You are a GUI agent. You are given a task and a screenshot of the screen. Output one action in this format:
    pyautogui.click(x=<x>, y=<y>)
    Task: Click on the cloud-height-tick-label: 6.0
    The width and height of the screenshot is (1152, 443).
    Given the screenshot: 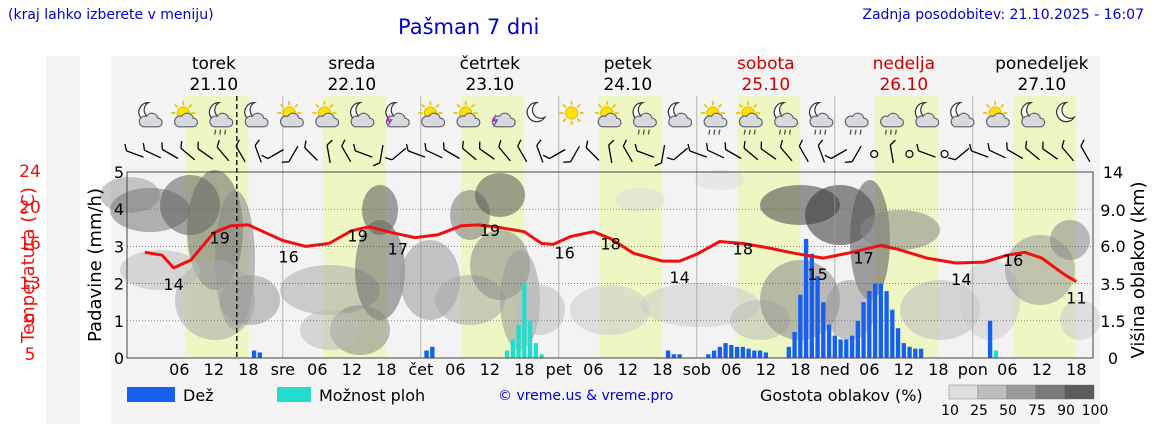 What is the action you would take?
    pyautogui.click(x=1112, y=246)
    